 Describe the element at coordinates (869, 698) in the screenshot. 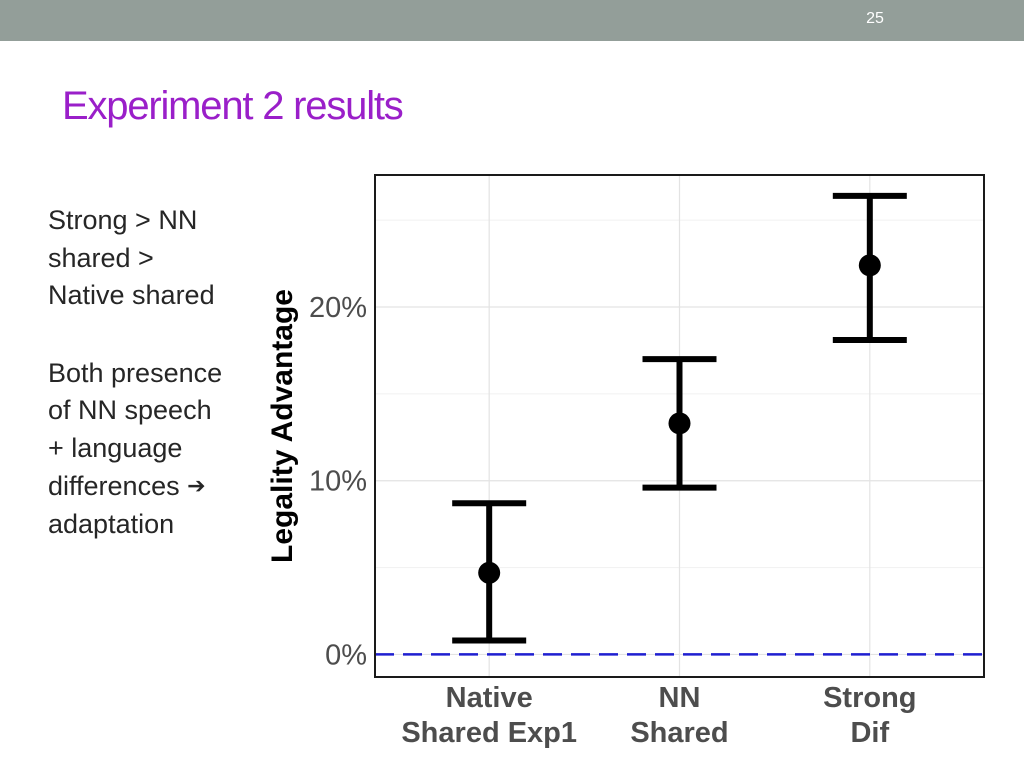

I see `x-tick-label: Strong` at that location.